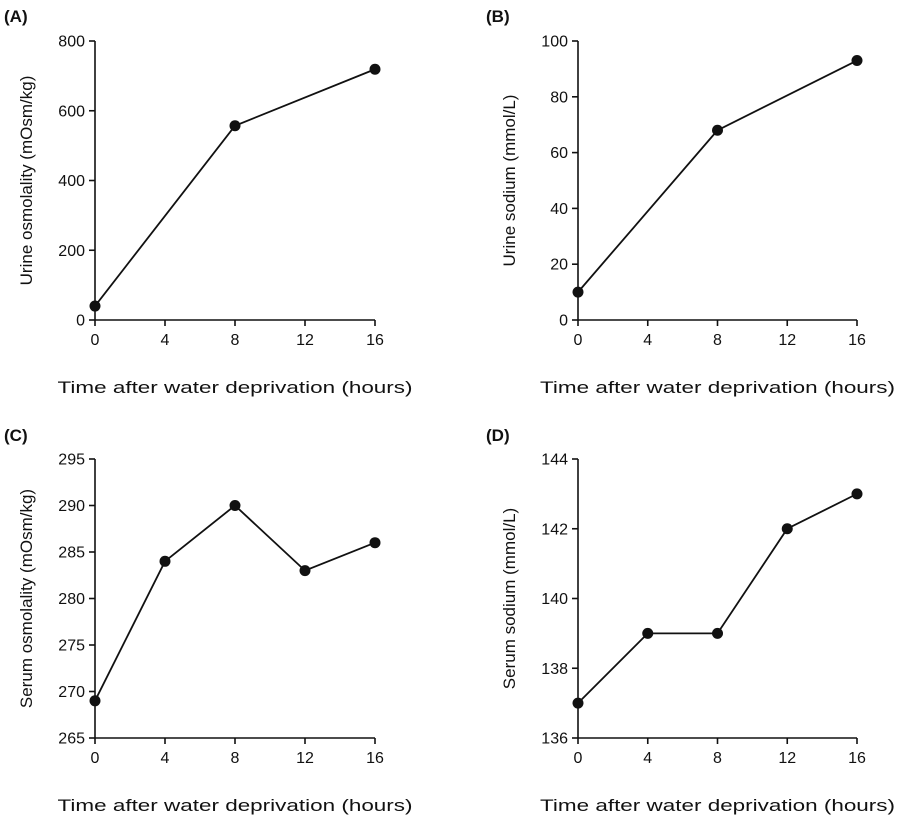  Describe the element at coordinates (554, 42) in the screenshot. I see `y-tick-label: 100` at that location.